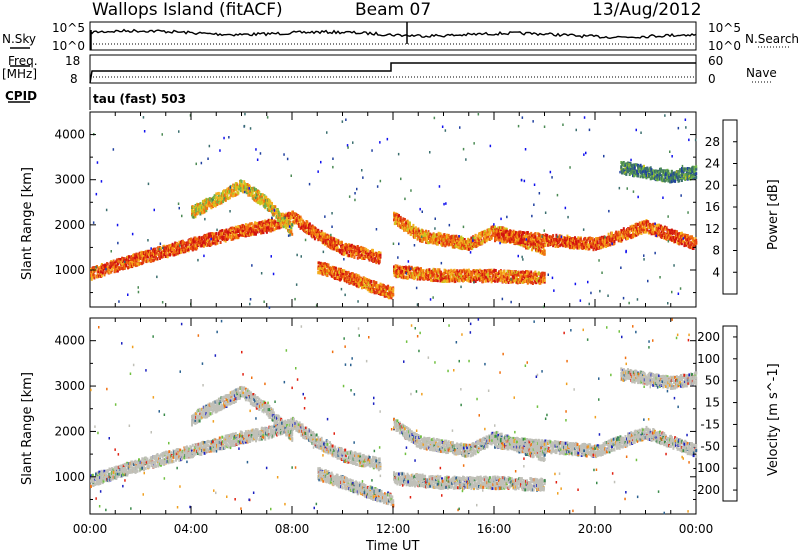 The height and width of the screenshot is (554, 800). I want to click on nsky-strip-frame, so click(393, 36).